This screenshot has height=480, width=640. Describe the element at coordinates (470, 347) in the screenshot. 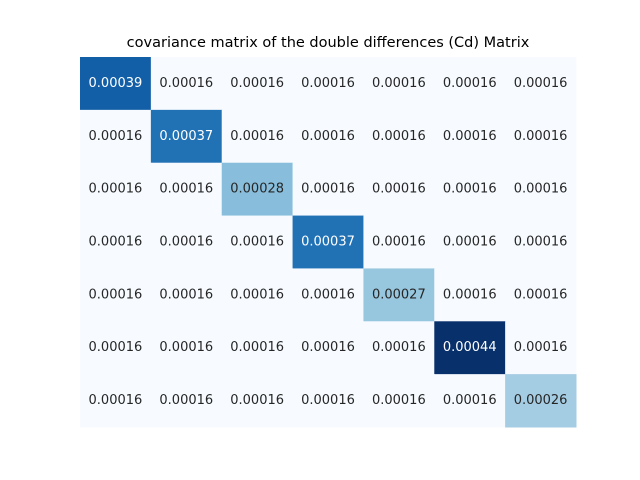

I see `heatmap-cell-label-r5-c5: 0.00044` at that location.